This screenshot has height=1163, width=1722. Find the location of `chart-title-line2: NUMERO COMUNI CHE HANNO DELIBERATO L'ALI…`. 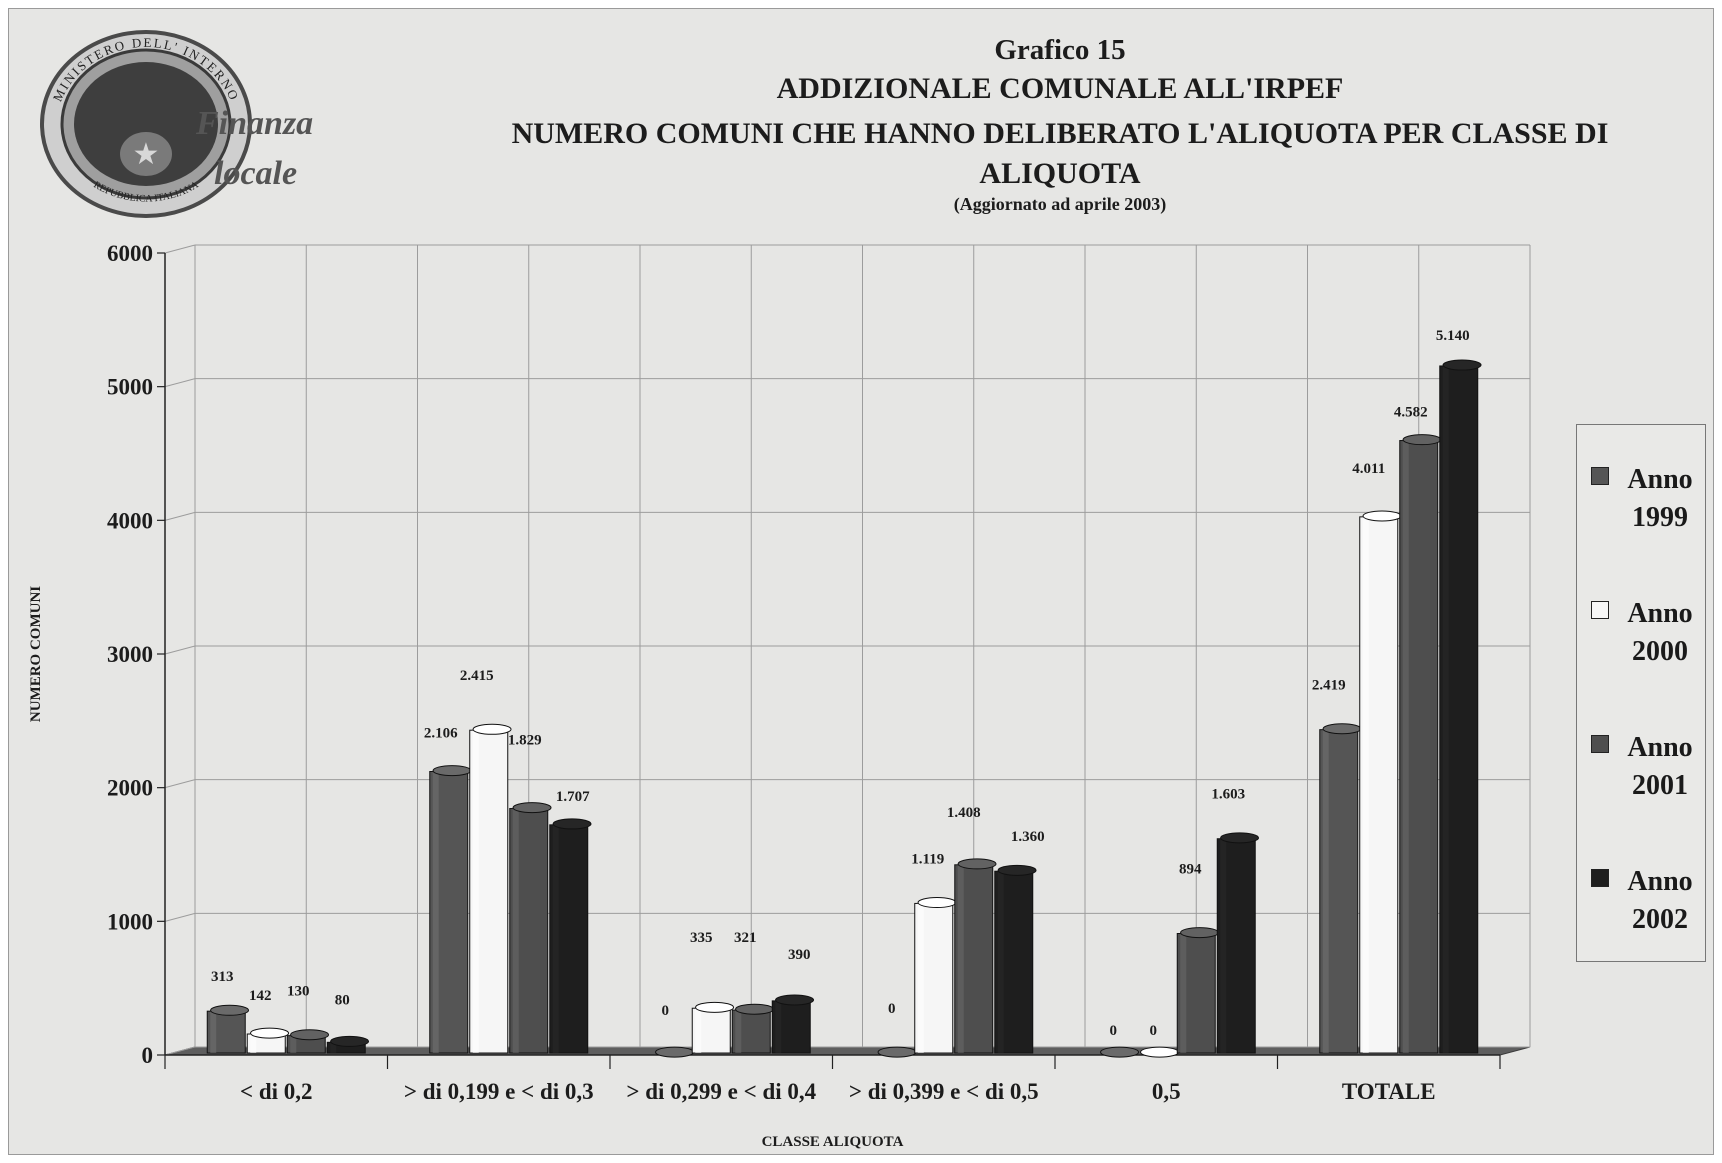

chart-title-line2: NUMERO COMUNI CHE HANNO DELIBERATO L'ALI… is located at coordinates (1060, 153).